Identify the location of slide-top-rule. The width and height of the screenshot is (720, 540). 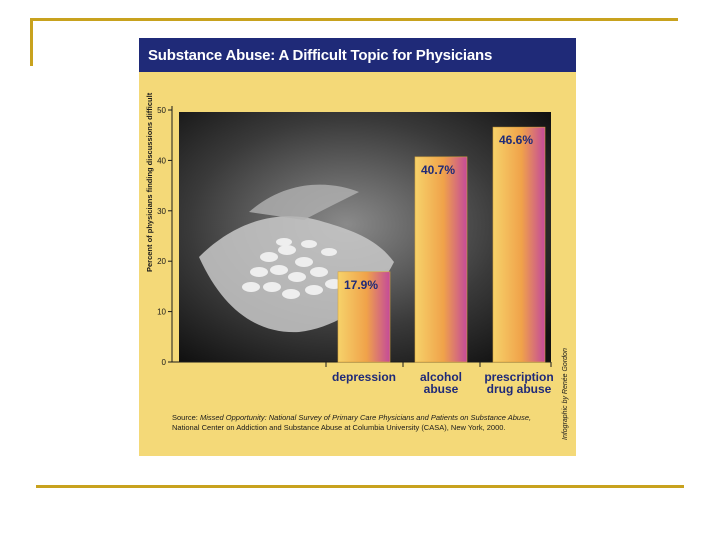
(354, 19).